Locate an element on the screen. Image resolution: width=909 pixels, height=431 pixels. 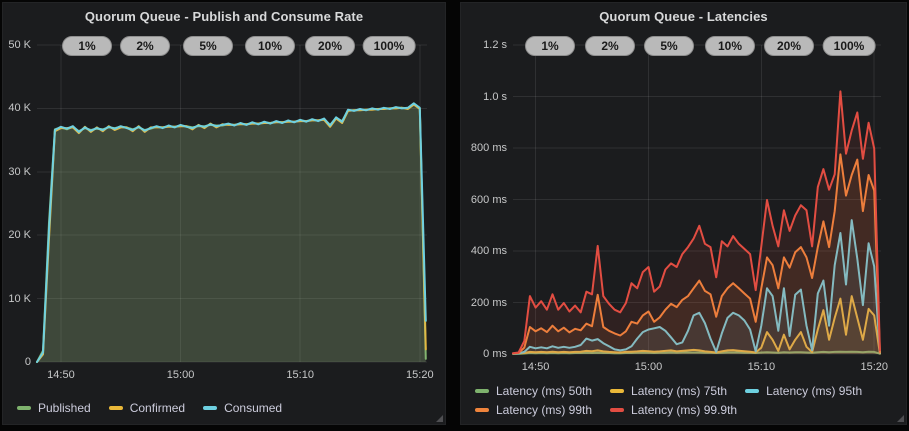
panel-title: Quorum Queue - Latencies is located at coordinates (683, 16).